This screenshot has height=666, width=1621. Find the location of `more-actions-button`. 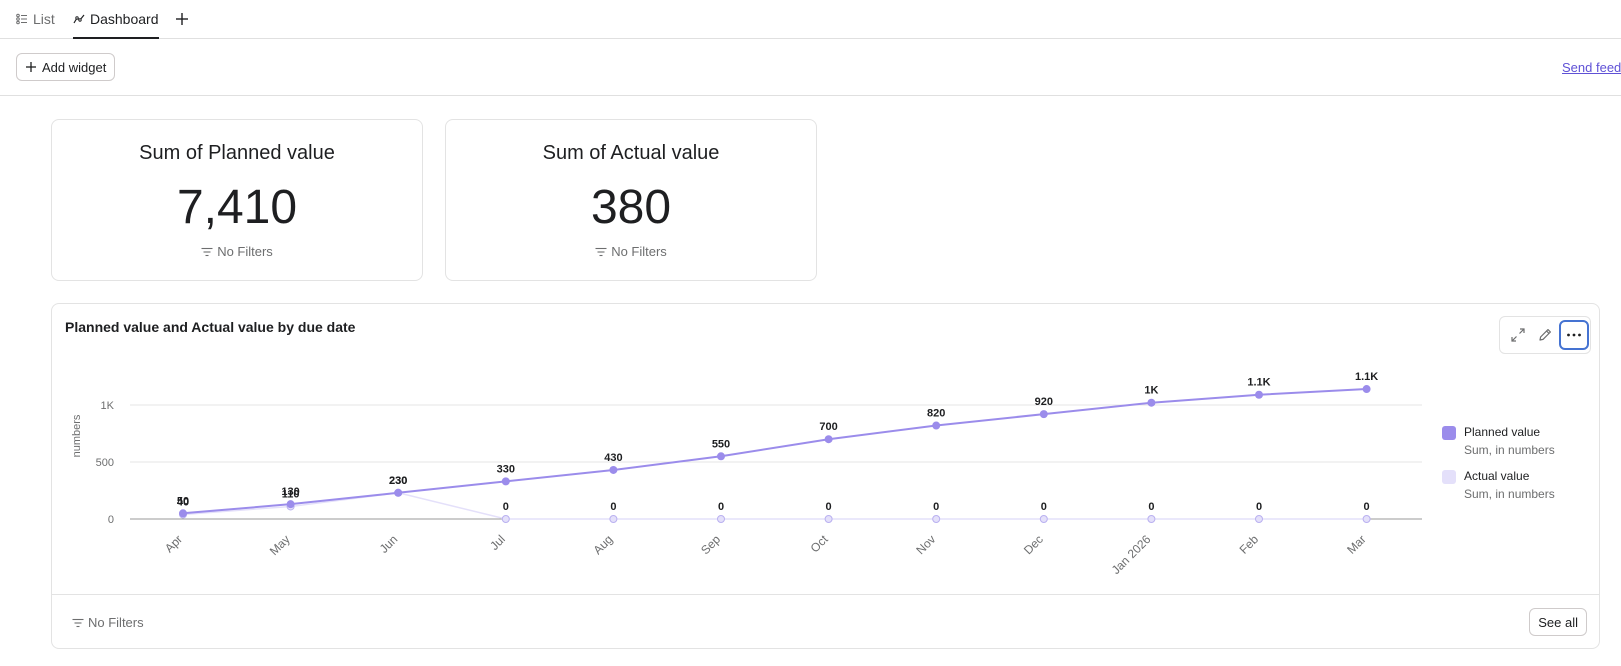

more-actions-button is located at coordinates (1574, 335).